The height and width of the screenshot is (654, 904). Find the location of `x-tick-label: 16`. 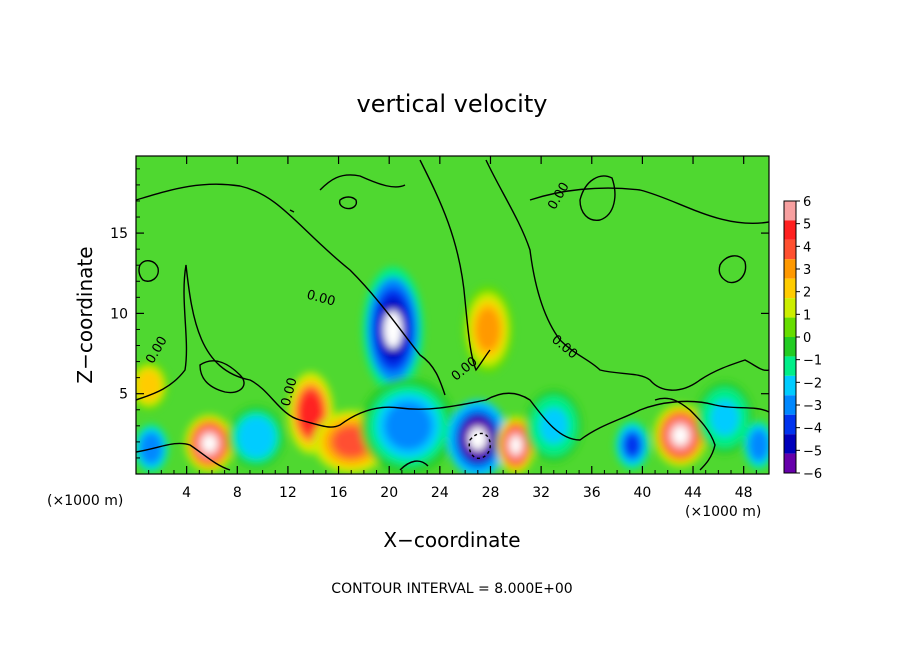

x-tick-label: 16 is located at coordinates (339, 493).